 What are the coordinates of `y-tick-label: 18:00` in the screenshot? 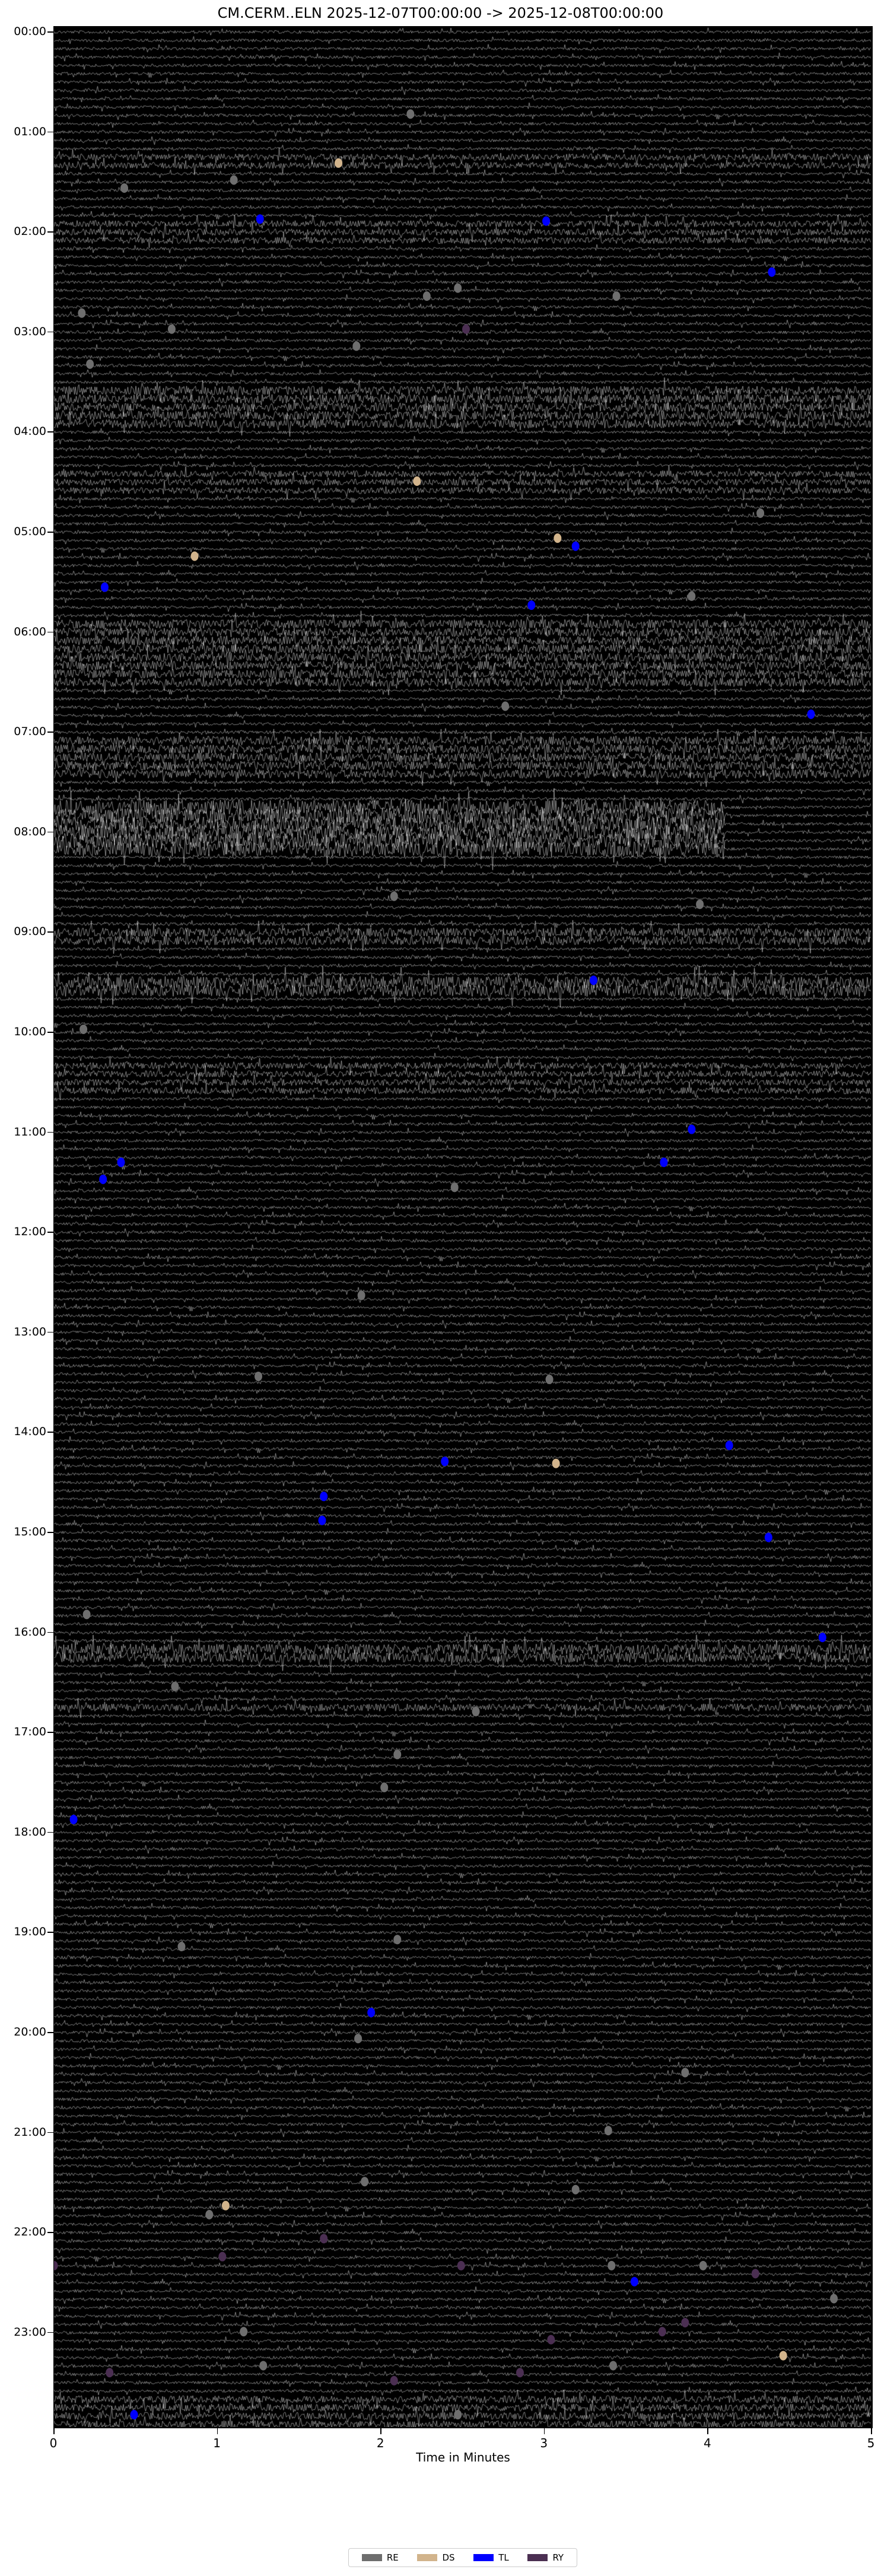 It's located at (30, 1832).